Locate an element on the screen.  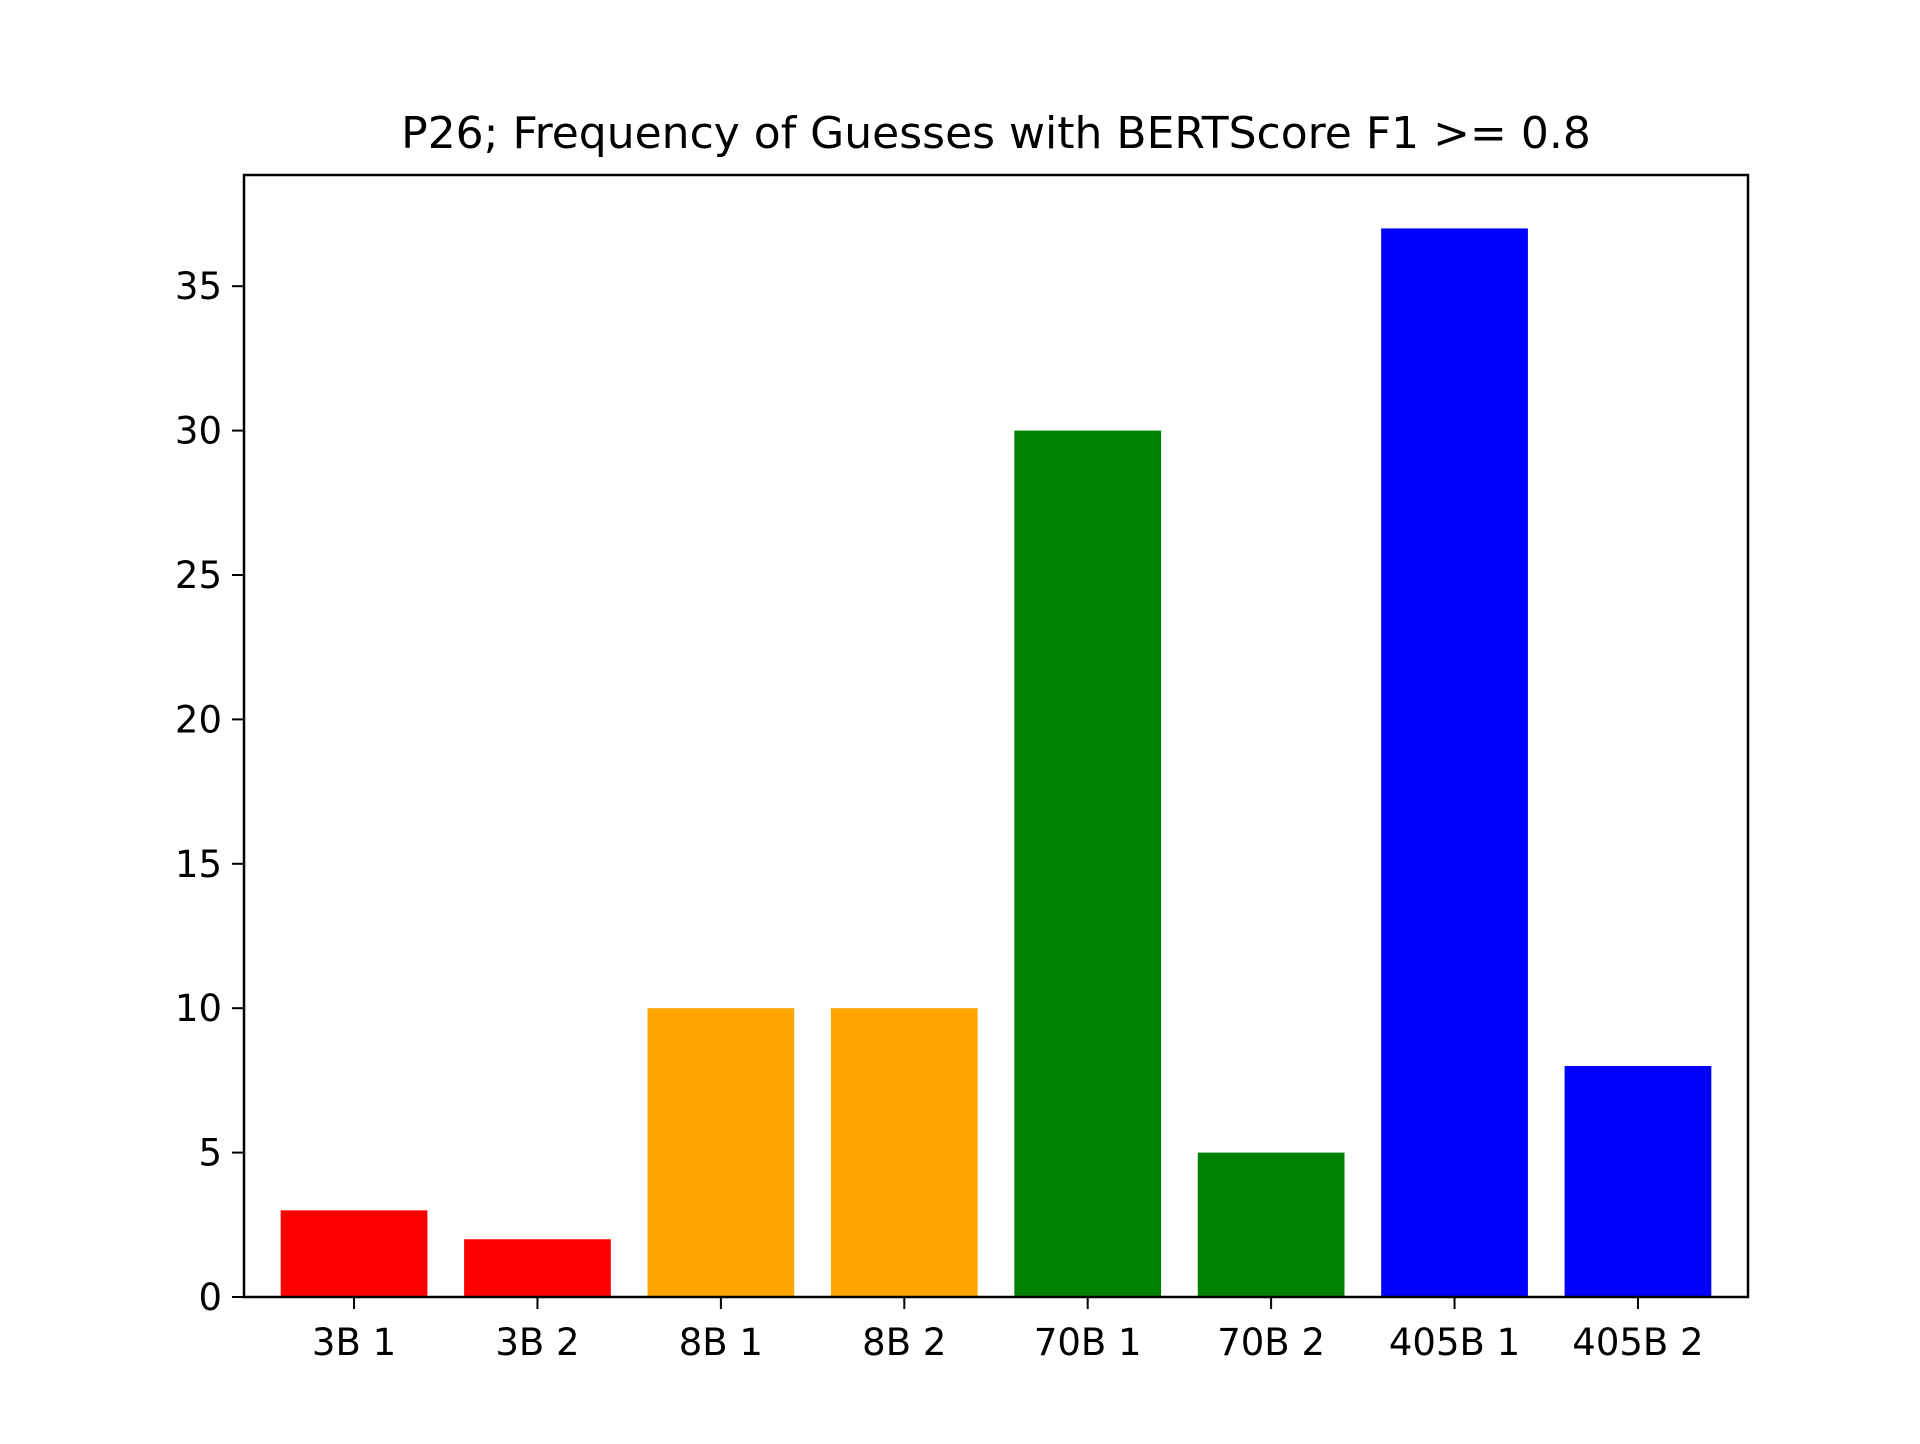
x-tick-label: 70B 2 is located at coordinates (1271, 1342).